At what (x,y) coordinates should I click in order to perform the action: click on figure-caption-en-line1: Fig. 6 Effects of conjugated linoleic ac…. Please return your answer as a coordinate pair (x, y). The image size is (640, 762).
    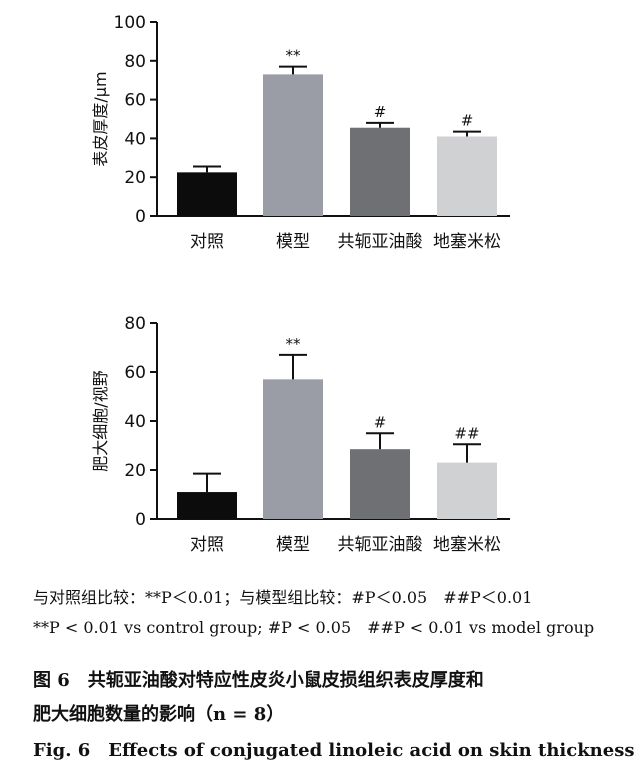
    Looking at the image, I should click on (334, 750).